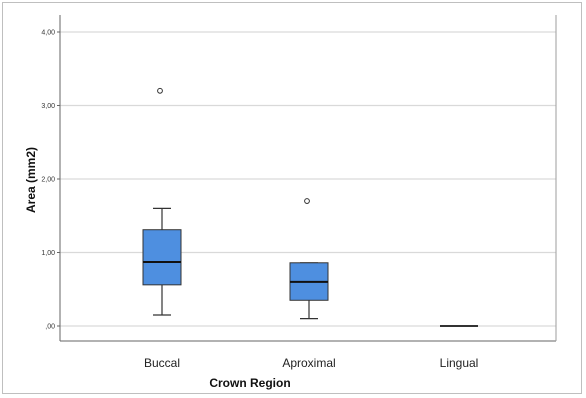 This screenshot has width=586, height=398. I want to click on box-group-buccal, so click(162, 201).